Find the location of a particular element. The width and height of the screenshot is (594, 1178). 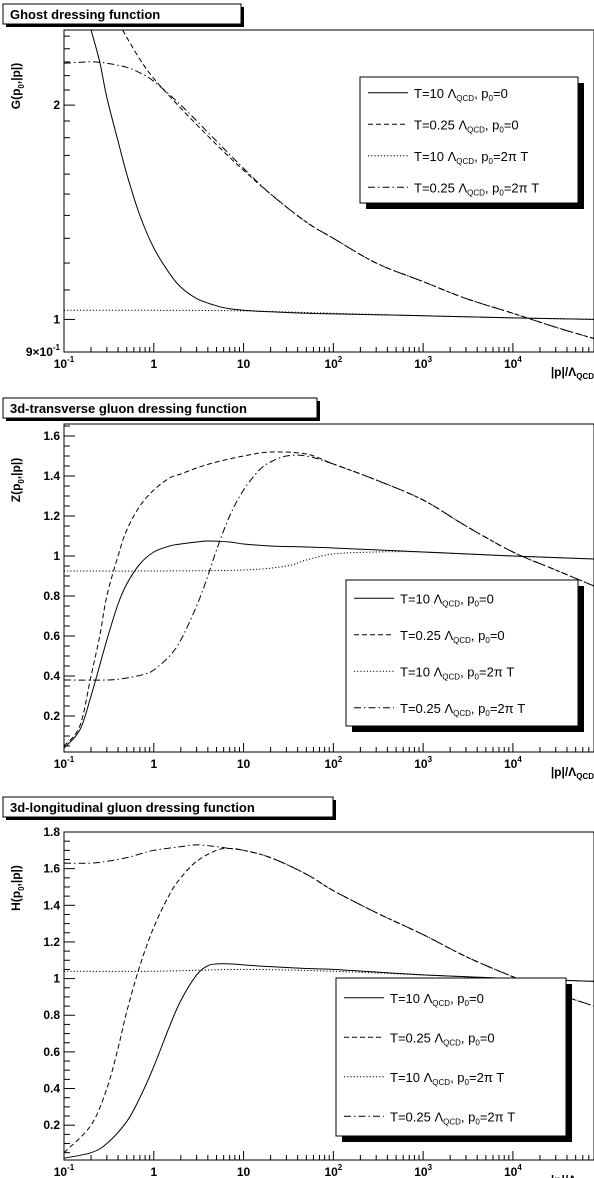

y-axis-label: Z(p0,|p|) is located at coordinates (17, 480).